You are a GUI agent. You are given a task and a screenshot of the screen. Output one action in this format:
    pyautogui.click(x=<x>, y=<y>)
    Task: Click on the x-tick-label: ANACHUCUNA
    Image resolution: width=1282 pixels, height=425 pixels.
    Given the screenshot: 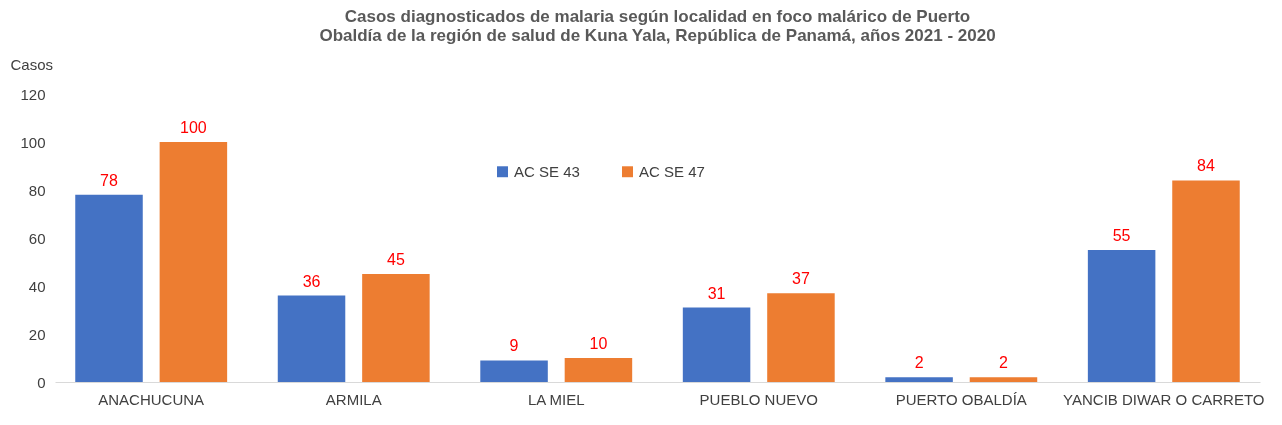 What is the action you would take?
    pyautogui.click(x=151, y=399)
    